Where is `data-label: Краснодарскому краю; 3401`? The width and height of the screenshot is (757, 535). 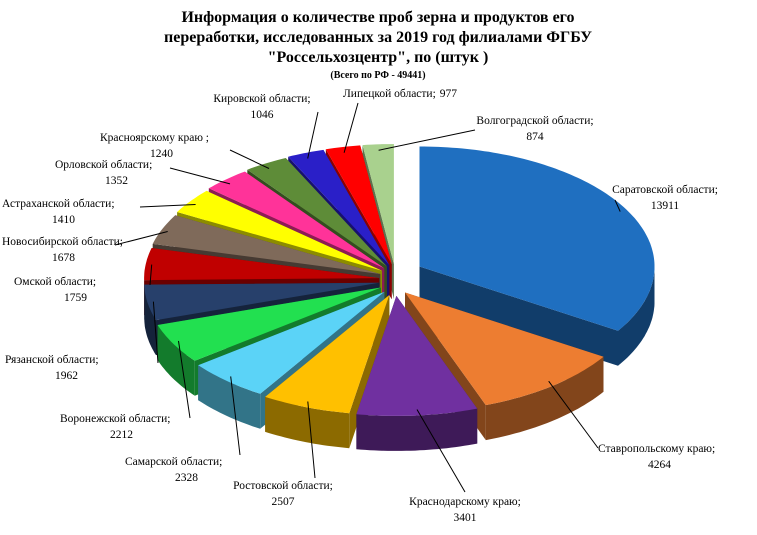 data-label: Краснодарскому краю; 3401 is located at coordinates (465, 510).